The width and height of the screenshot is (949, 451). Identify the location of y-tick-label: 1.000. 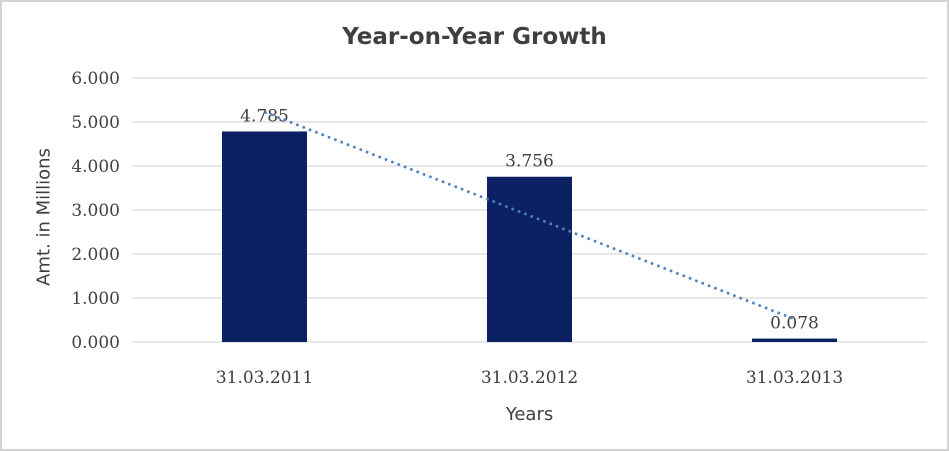
(95, 299).